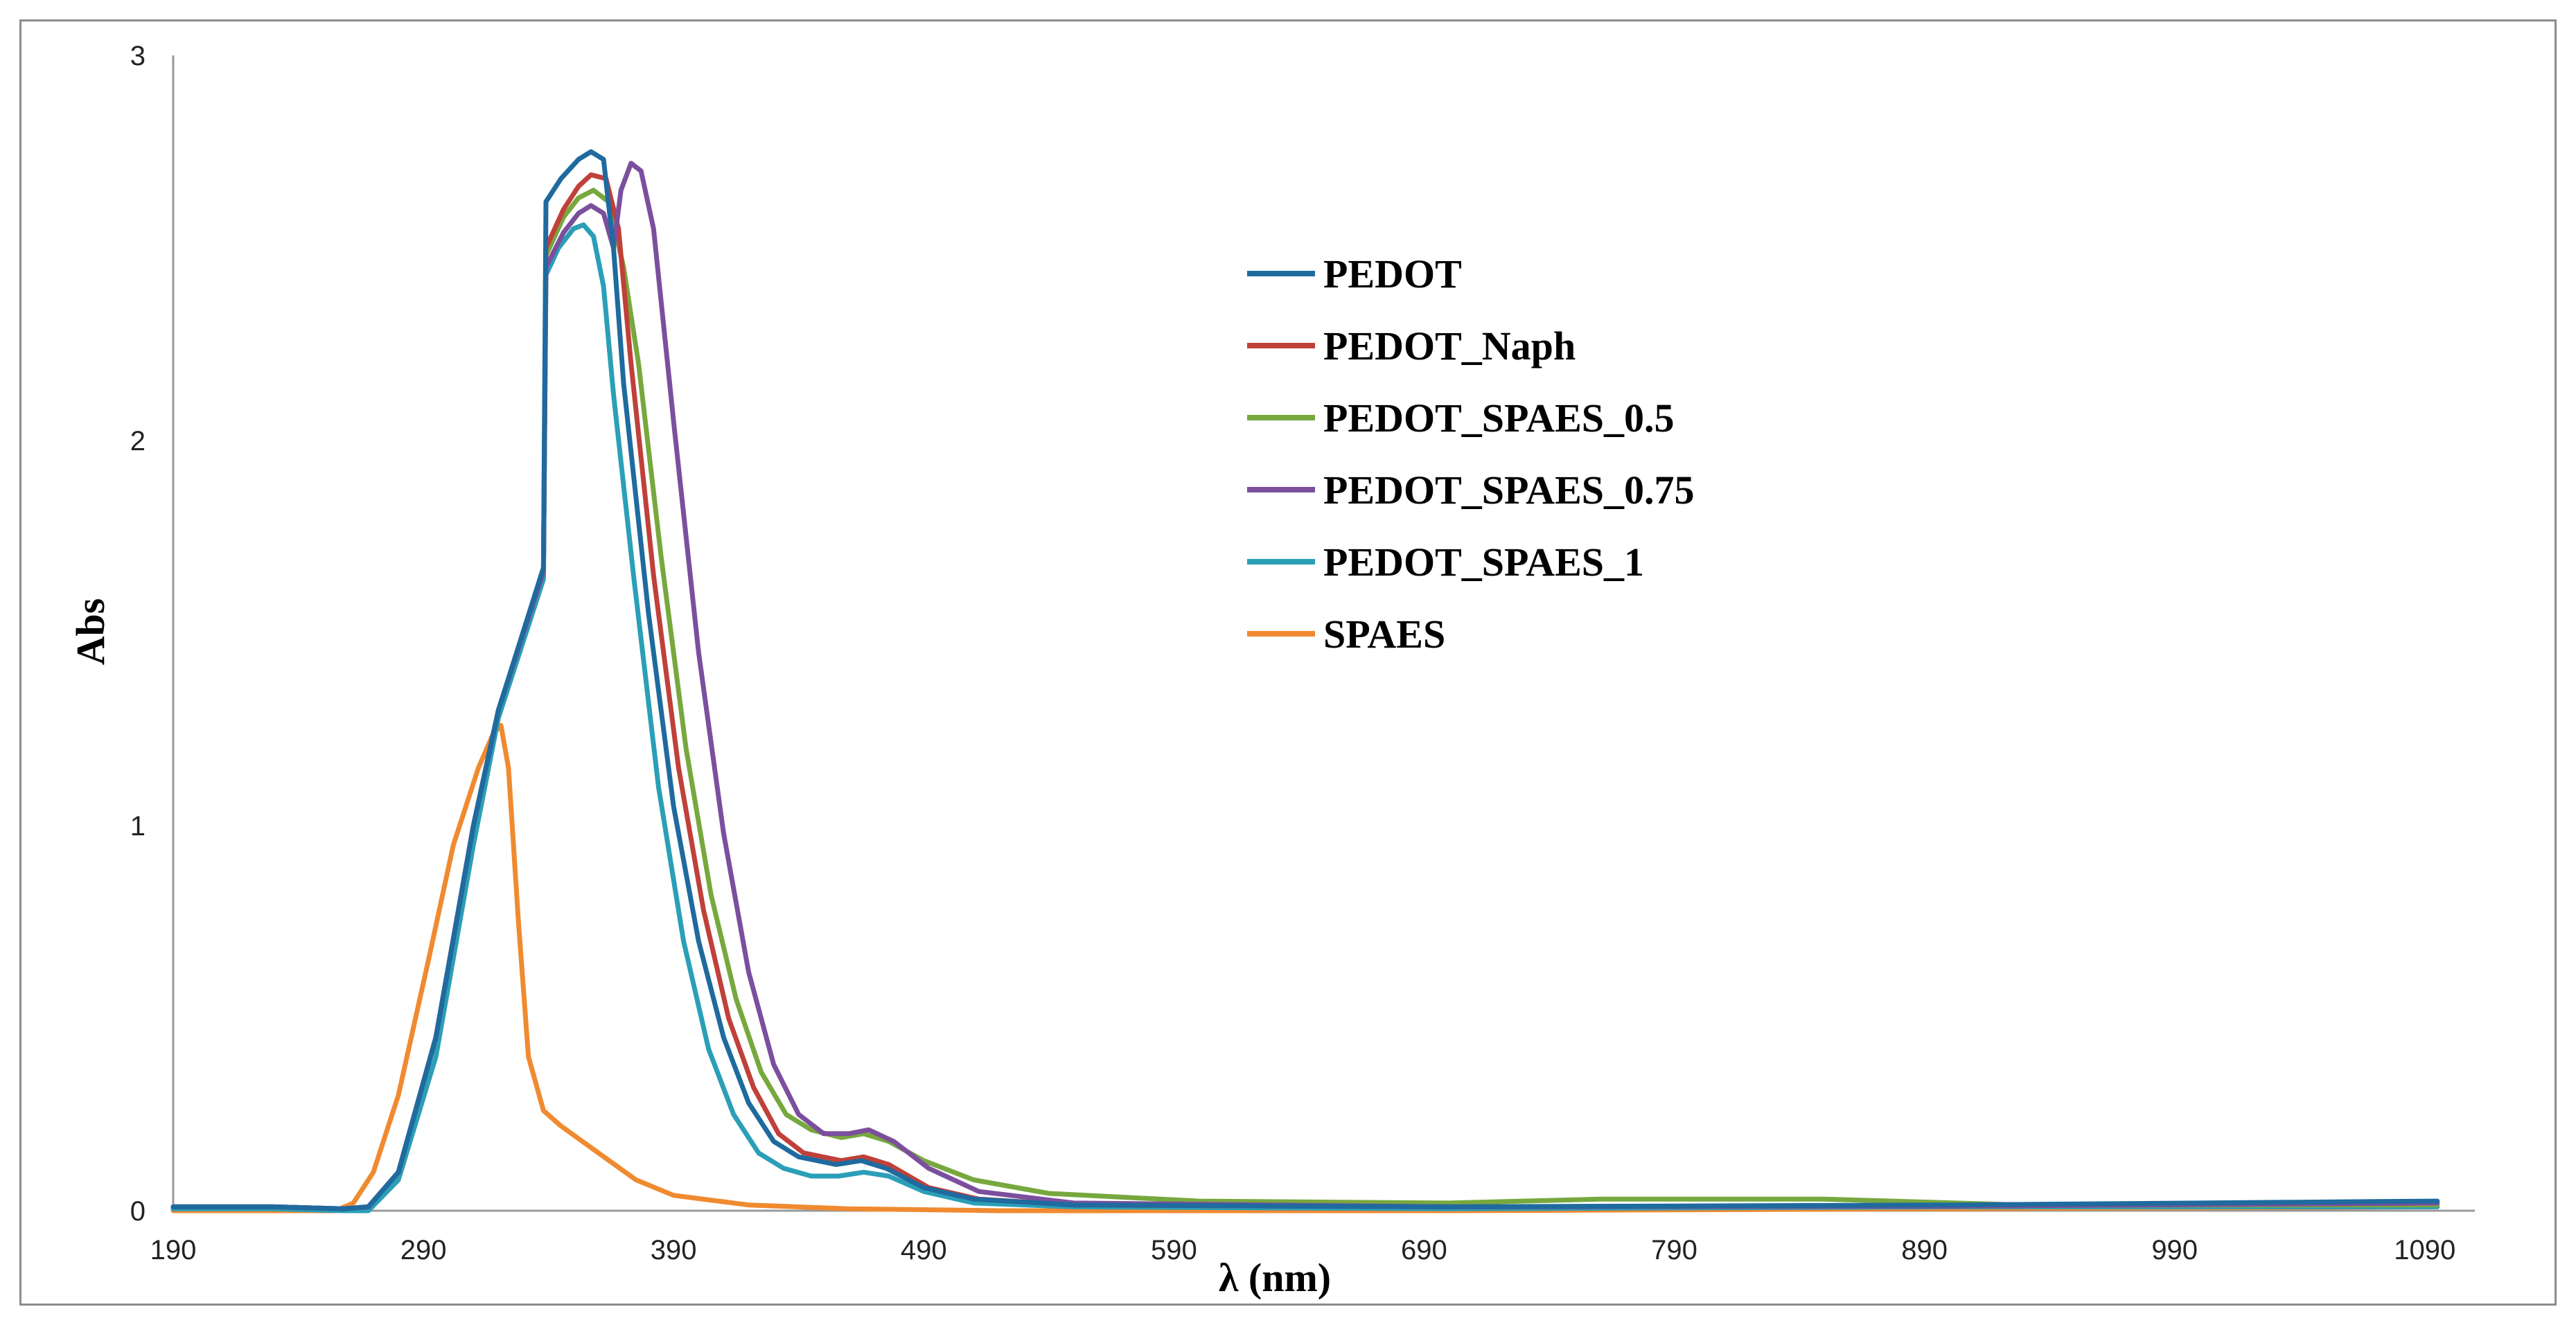 The image size is (2576, 1325). What do you see at coordinates (423, 1250) in the screenshot?
I see `x-tick-label: 290` at bounding box center [423, 1250].